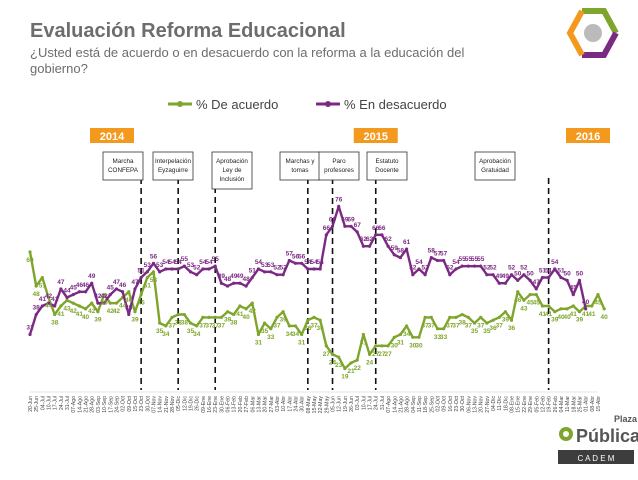 The height and width of the screenshot is (480, 638). I want to click on x-tick-label: 02-Oct, so click(124, 403).